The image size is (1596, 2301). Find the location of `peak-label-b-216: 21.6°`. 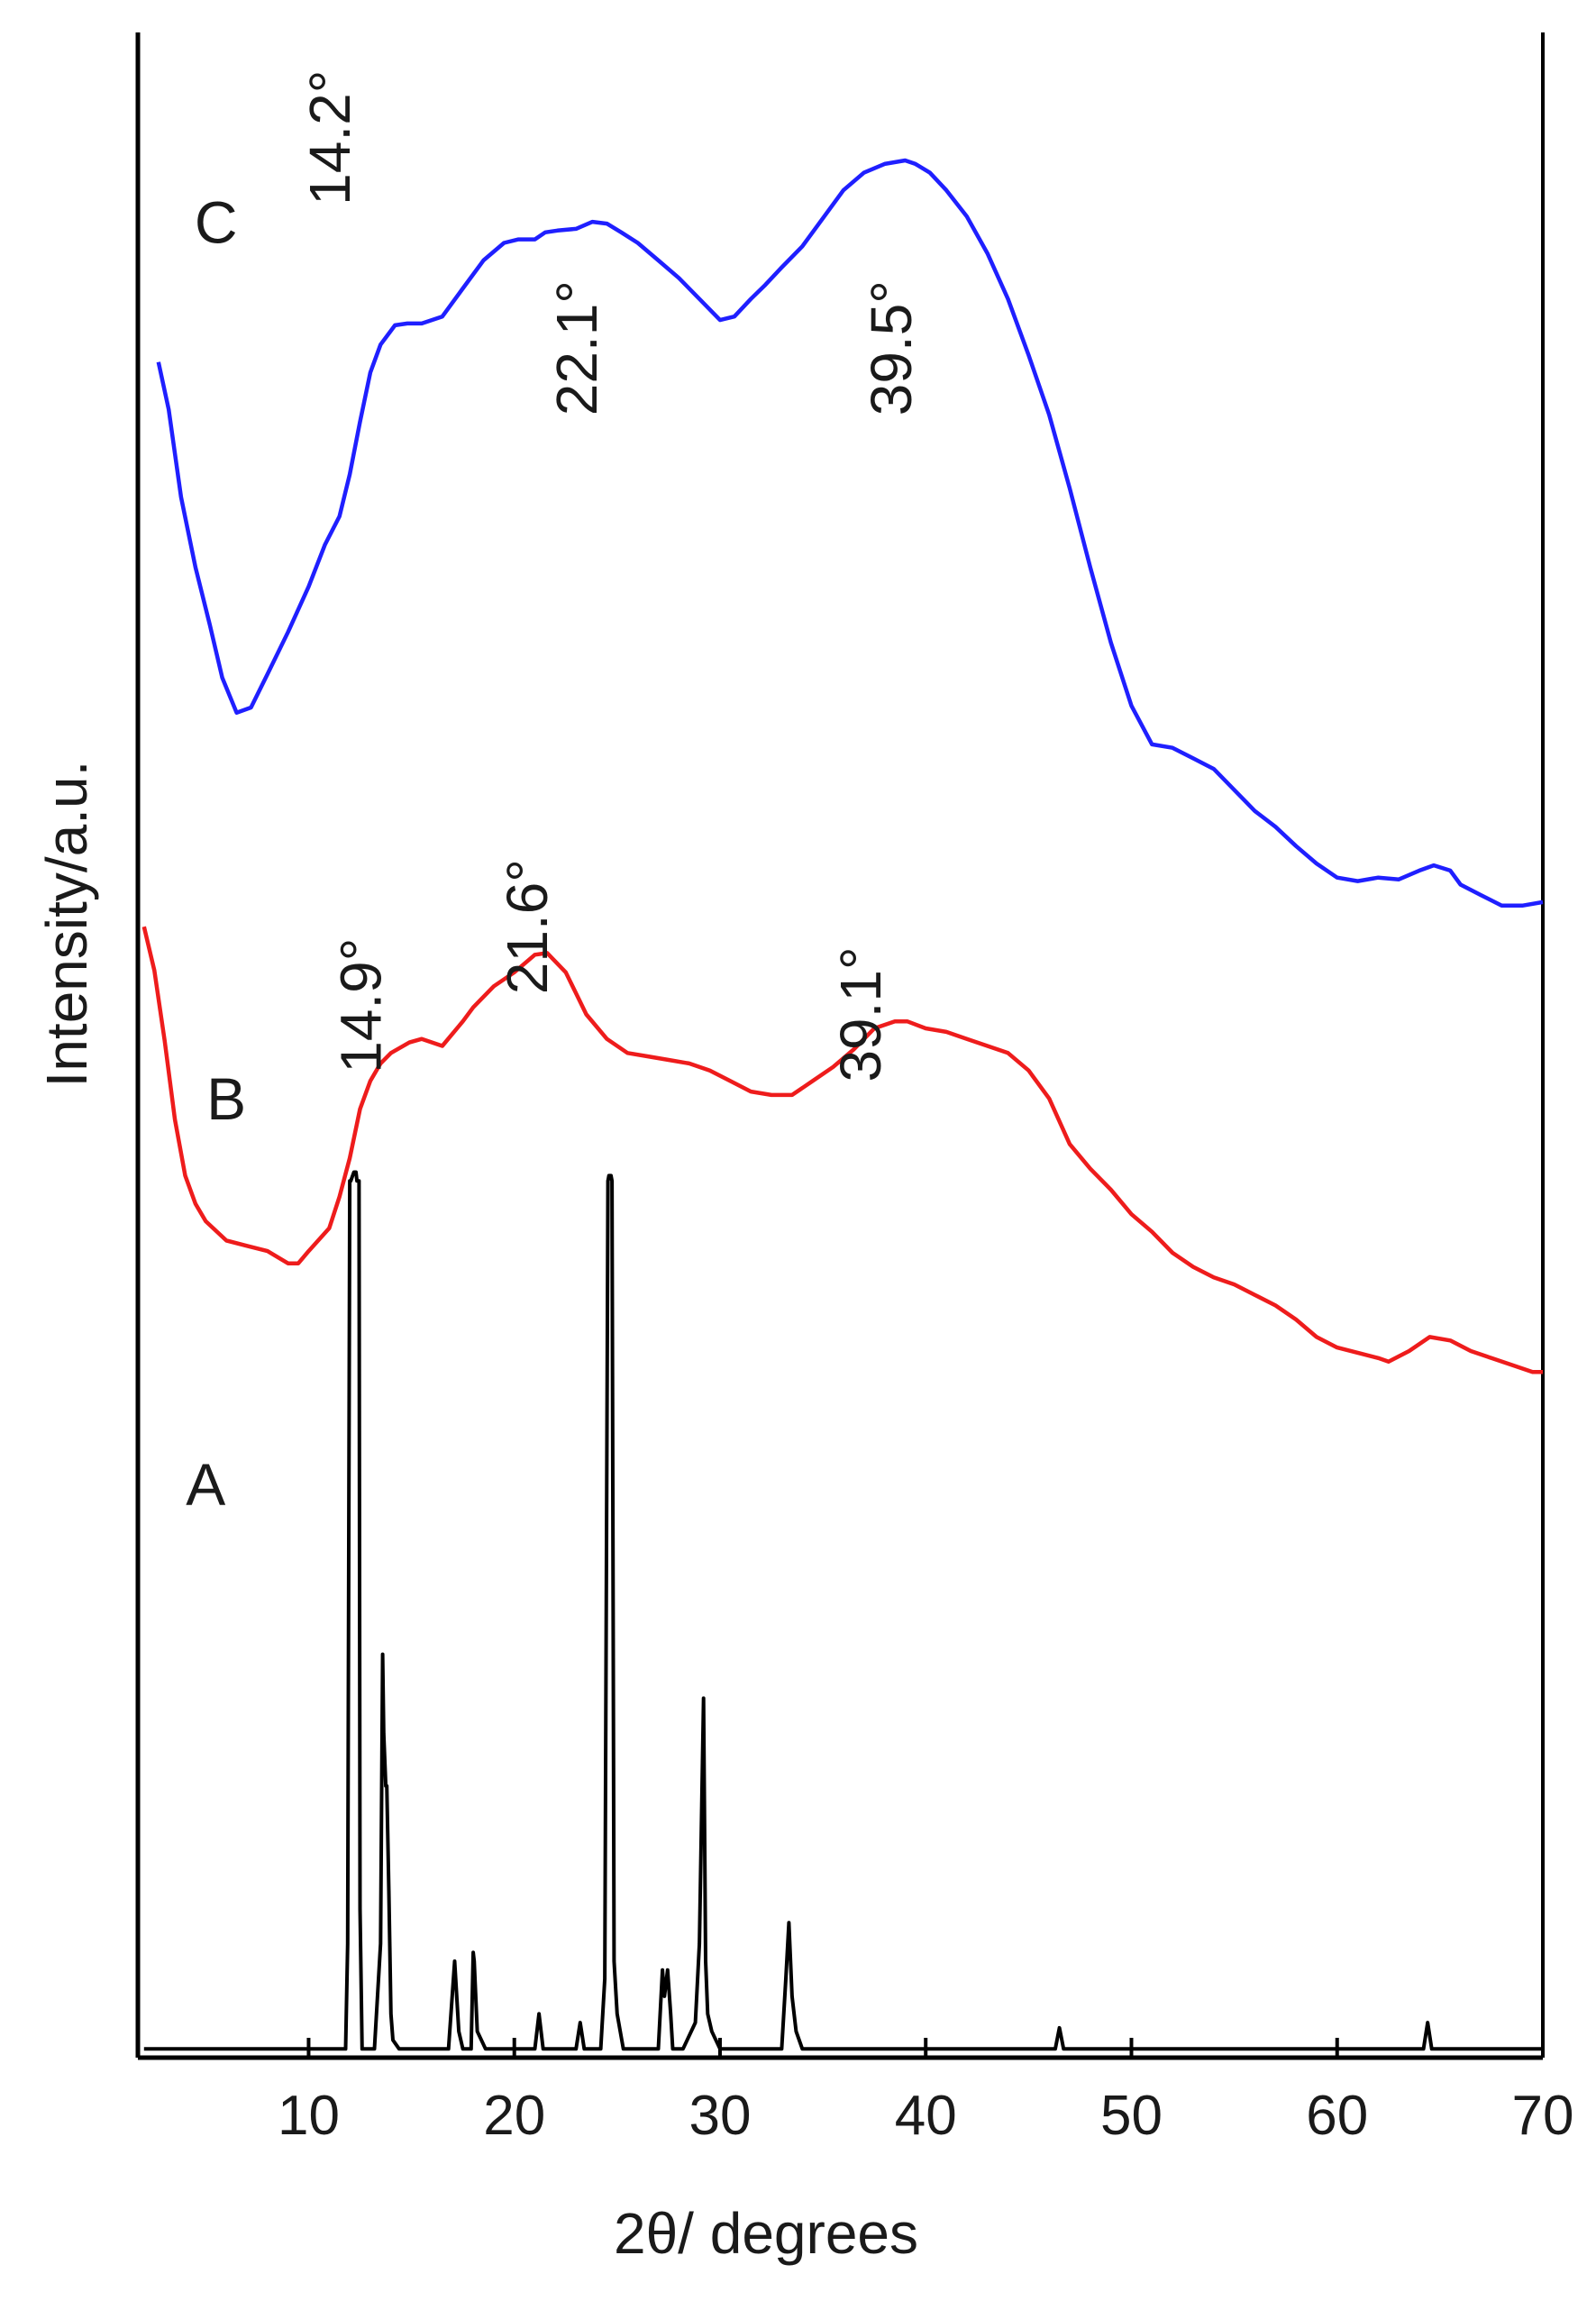

peak-label-b-216: 21.6° is located at coordinates (528, 926).